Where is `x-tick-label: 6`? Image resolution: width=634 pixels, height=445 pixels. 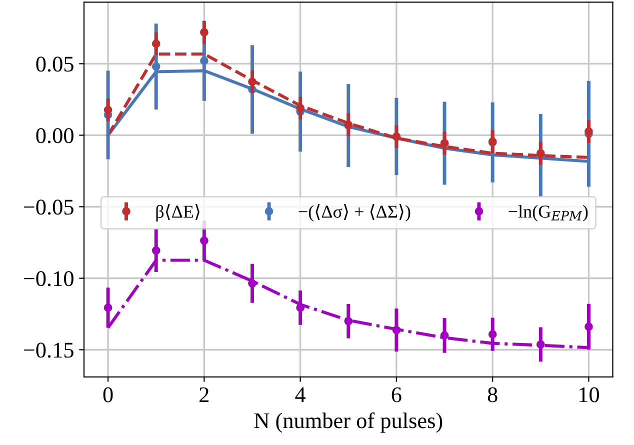 x-tick-label: 6 is located at coordinates (397, 394).